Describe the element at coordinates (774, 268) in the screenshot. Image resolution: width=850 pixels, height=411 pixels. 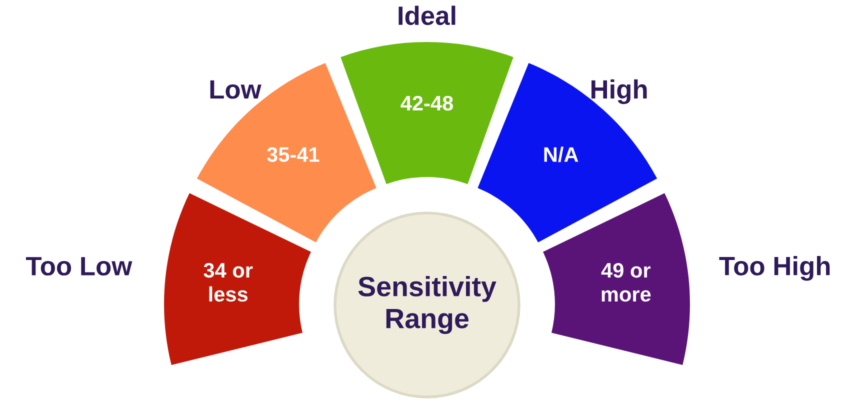
I see `slice-label: Too High` at that location.